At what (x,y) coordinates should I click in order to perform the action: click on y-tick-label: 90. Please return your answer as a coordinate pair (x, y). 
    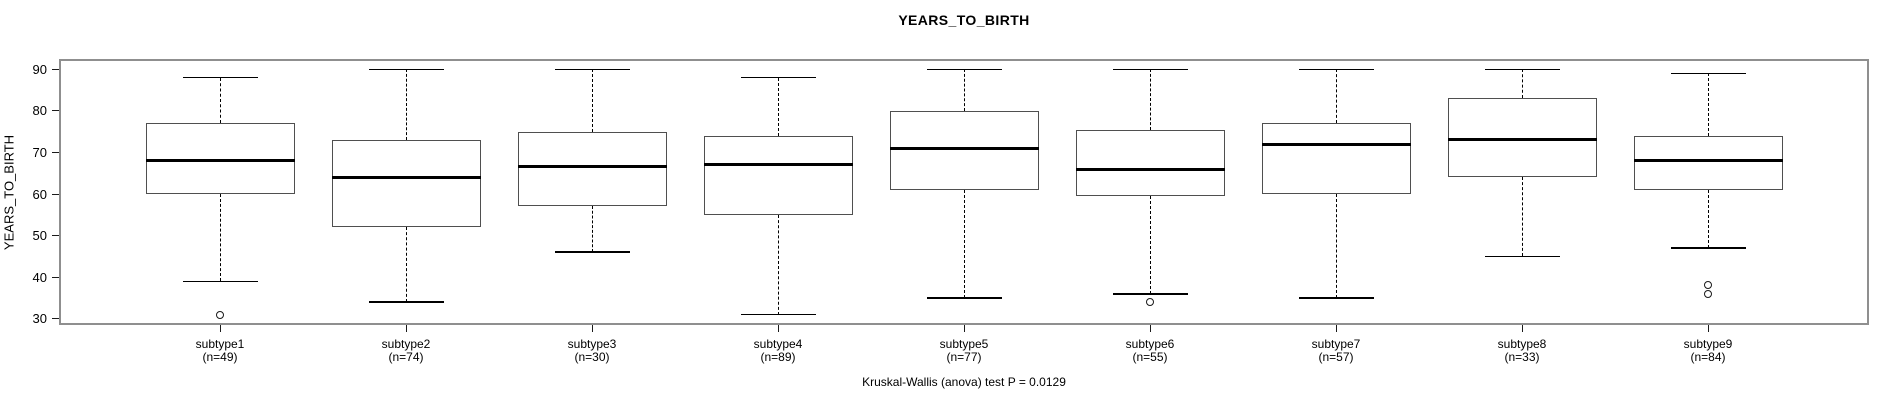
    Looking at the image, I should click on (39, 69).